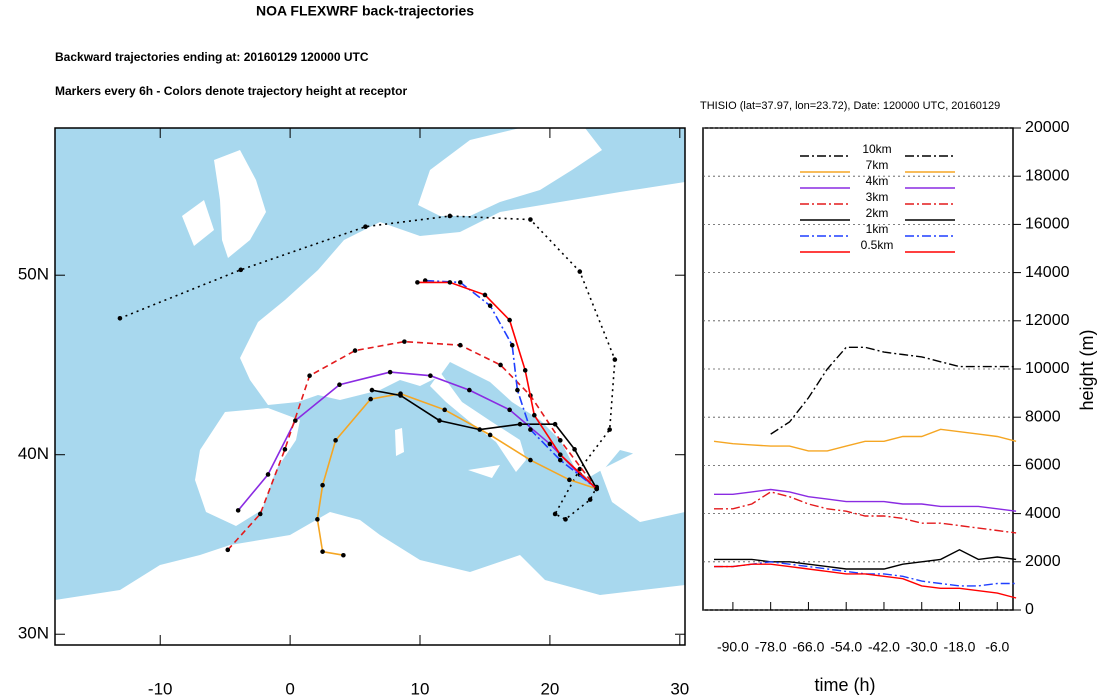 The image size is (1100, 700). What do you see at coordinates (877, 165) in the screenshot?
I see `legend-label: 7km` at bounding box center [877, 165].